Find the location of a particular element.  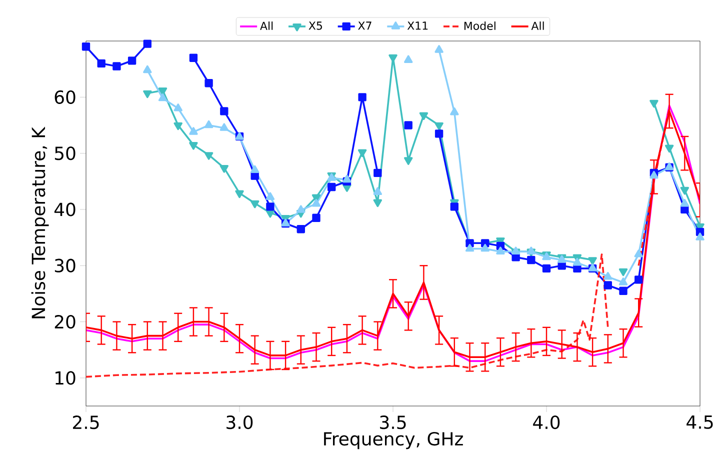

y-tick-label: 40 is located at coordinates (65, 209).